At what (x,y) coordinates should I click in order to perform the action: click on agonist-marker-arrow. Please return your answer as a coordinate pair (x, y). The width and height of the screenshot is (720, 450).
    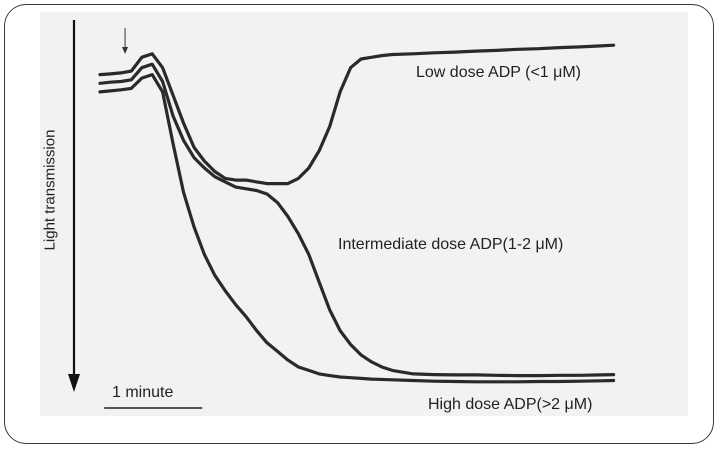
    Looking at the image, I should click on (125, 41).